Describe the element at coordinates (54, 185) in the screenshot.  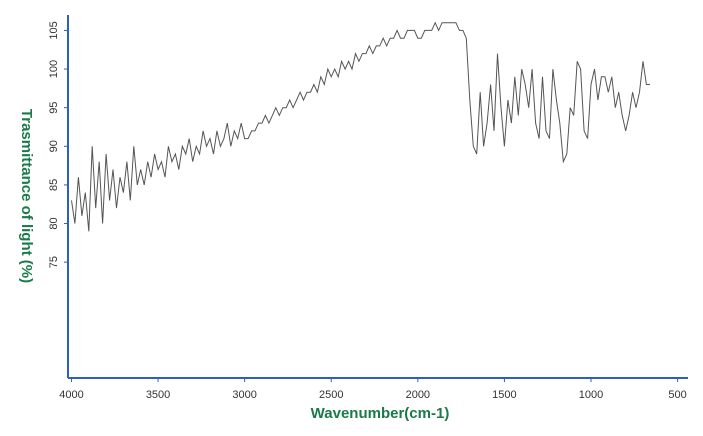
I see `y-tick-label: 85` at that location.